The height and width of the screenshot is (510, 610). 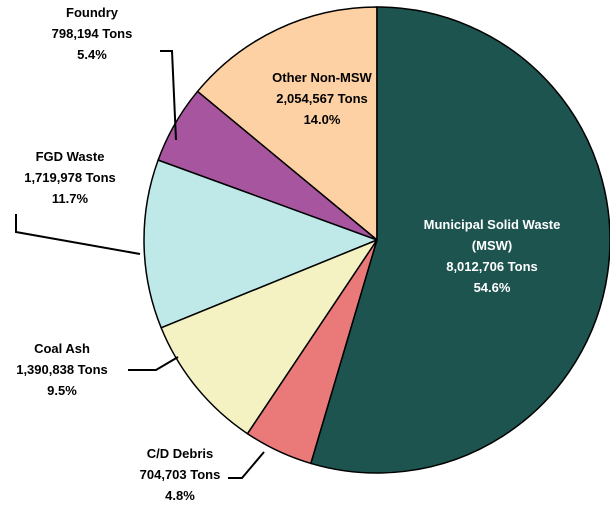 I want to click on value-label: 704,703 Tons, so click(x=180, y=474).